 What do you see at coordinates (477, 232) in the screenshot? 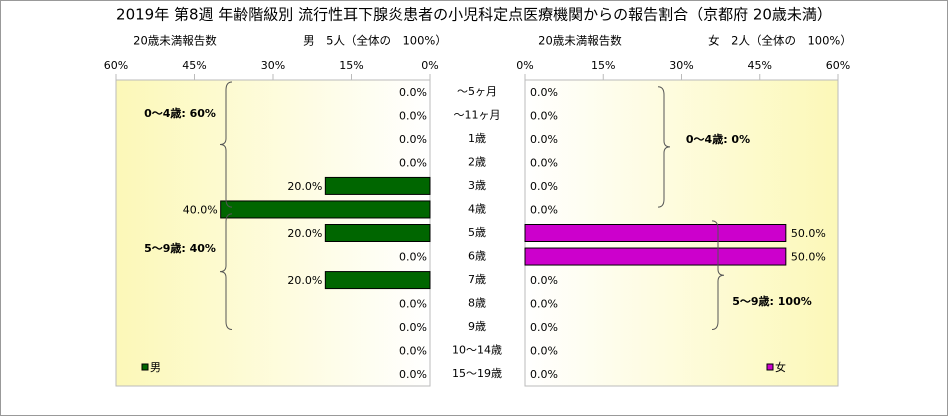
I see `category-label: 5歳` at bounding box center [477, 232].